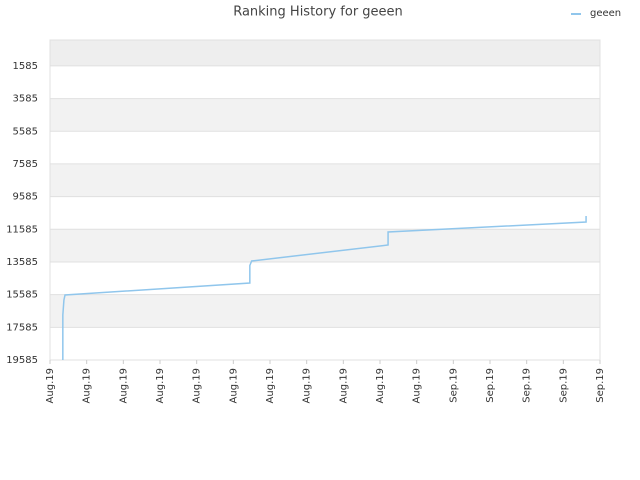 Image resolution: width=640 pixels, height=480 pixels. What do you see at coordinates (22, 295) in the screenshot?
I see `y-tick-label: 15585` at bounding box center [22, 295].